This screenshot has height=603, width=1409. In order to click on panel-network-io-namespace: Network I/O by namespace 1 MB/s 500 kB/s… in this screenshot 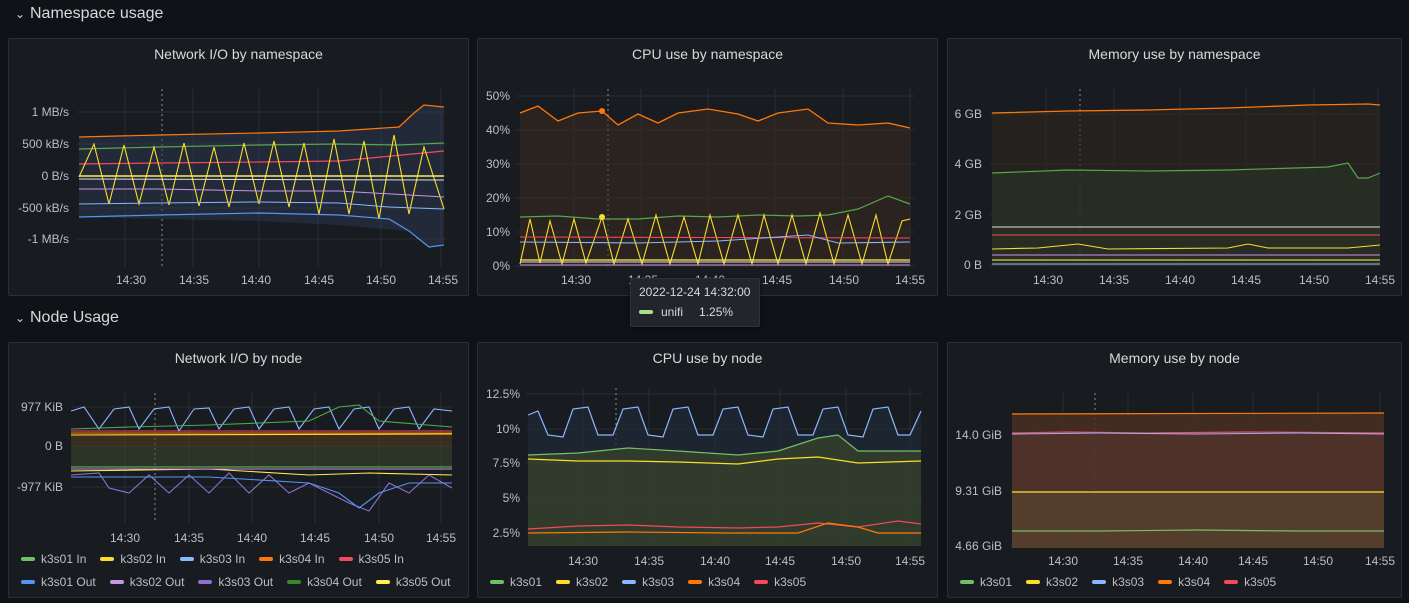, I will do `click(238, 167)`.